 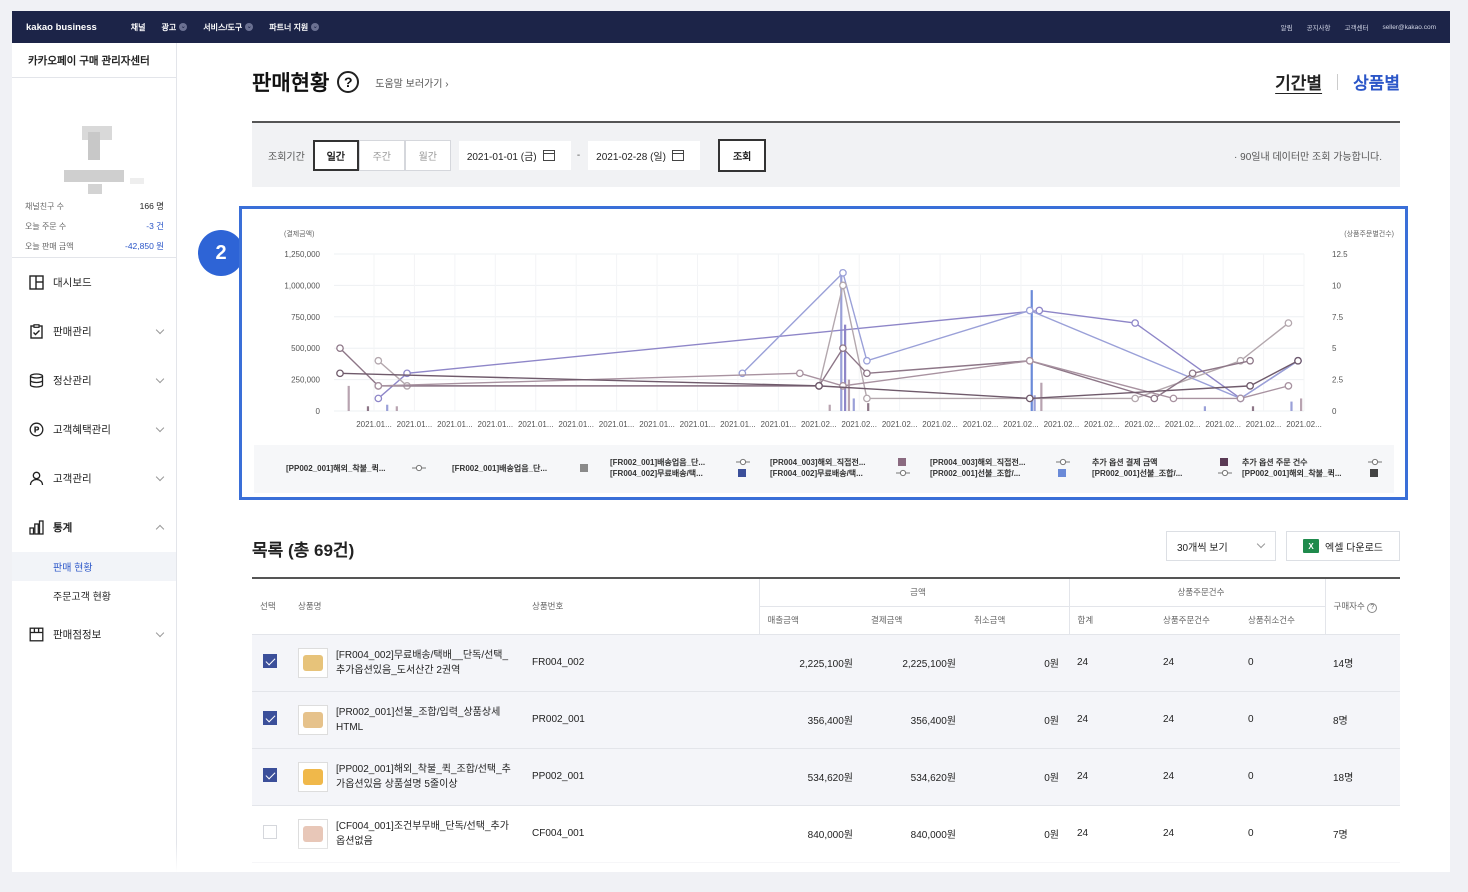 What do you see at coordinates (381, 155) in the screenshot?
I see `period-weekly-button: 주간` at bounding box center [381, 155].